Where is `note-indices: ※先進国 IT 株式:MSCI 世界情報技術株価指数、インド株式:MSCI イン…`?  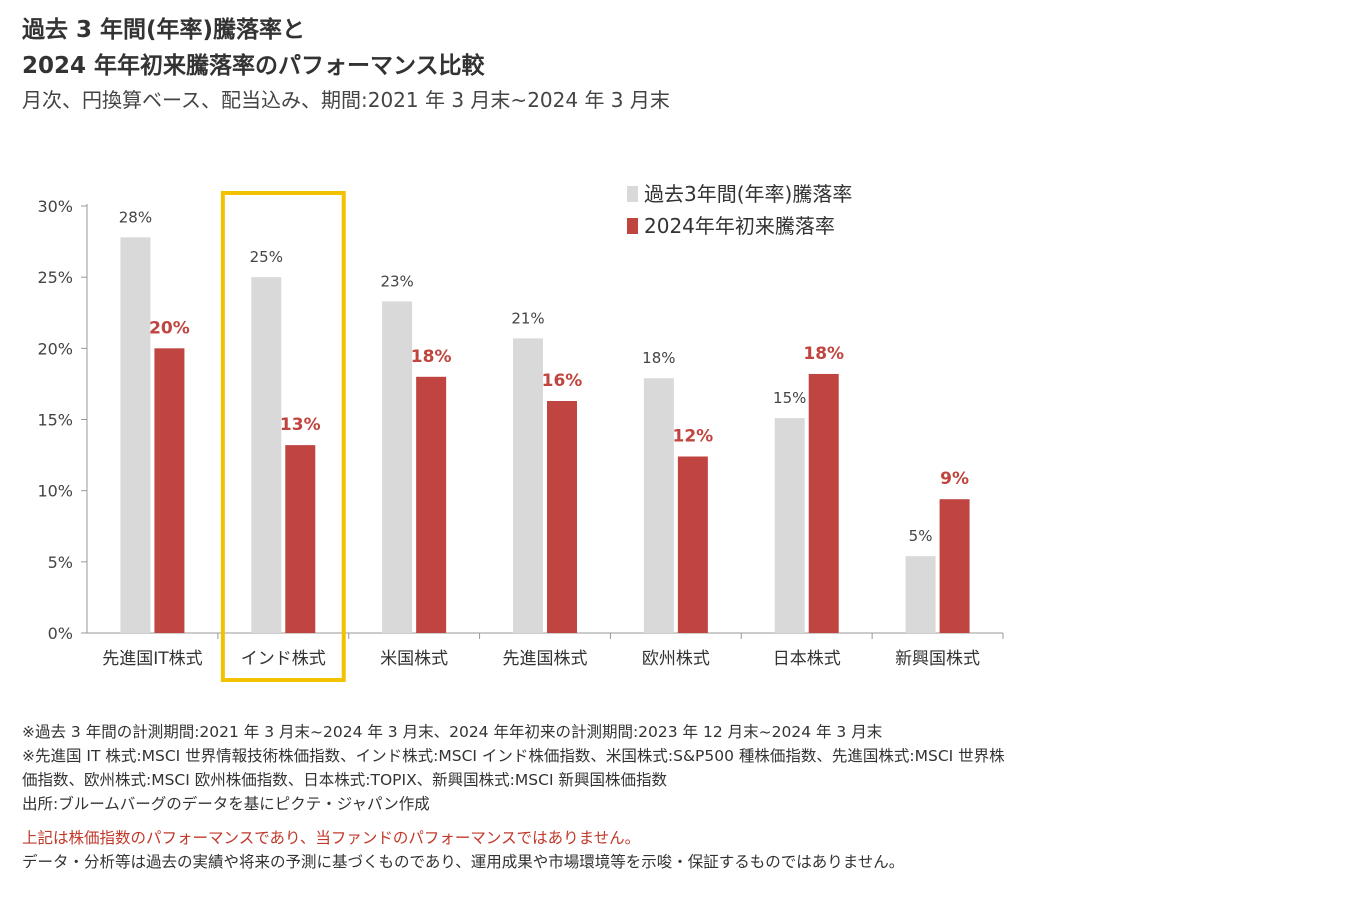
note-indices: ※先進国 IT 株式:MSCI 世界情報技術株価指数、インド株式:MSCI イン… is located at coordinates (513, 756).